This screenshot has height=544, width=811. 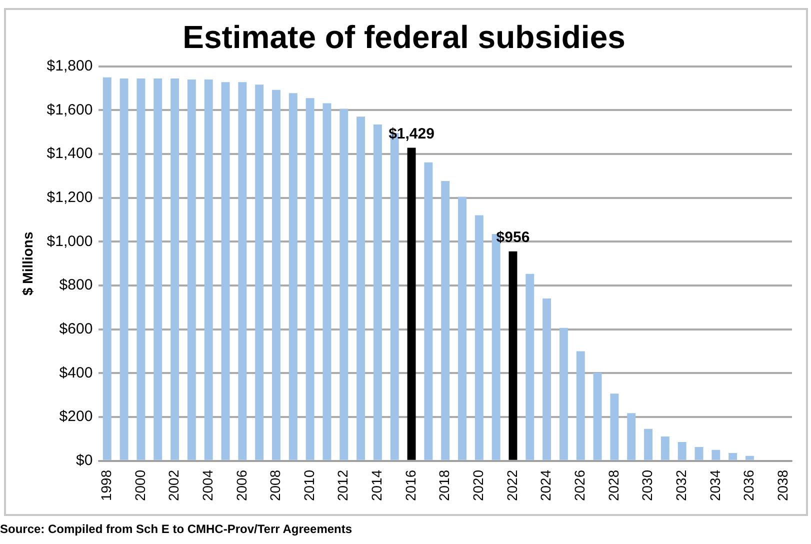 What do you see at coordinates (546, 486) in the screenshot?
I see `x-tick-label: 2024` at bounding box center [546, 486].